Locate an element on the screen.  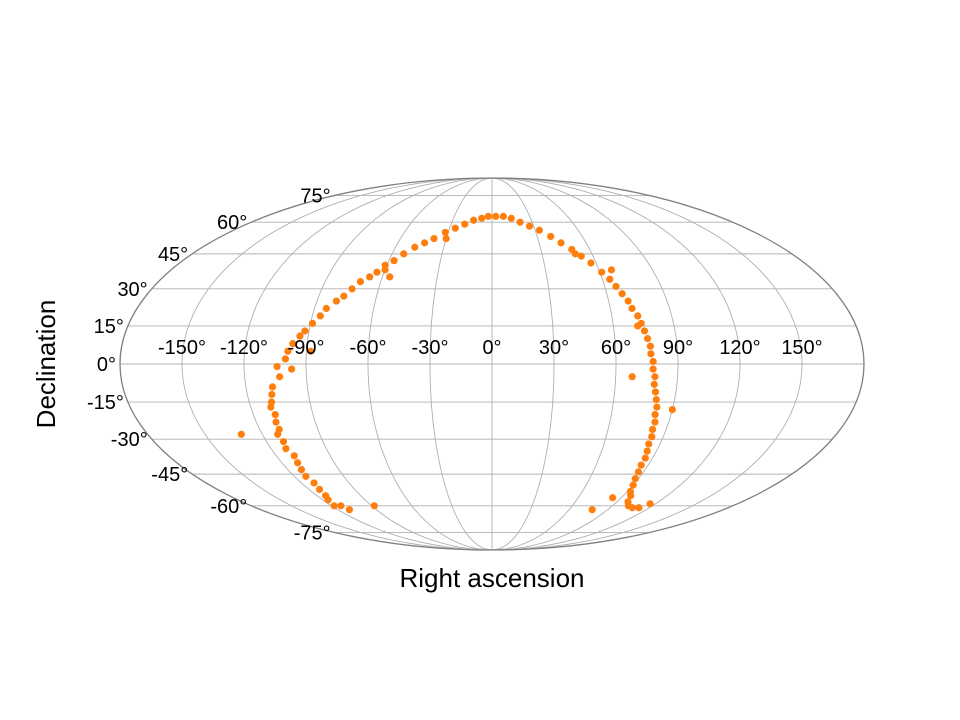
dec-tick-label: 30° is located at coordinates (132, 290).